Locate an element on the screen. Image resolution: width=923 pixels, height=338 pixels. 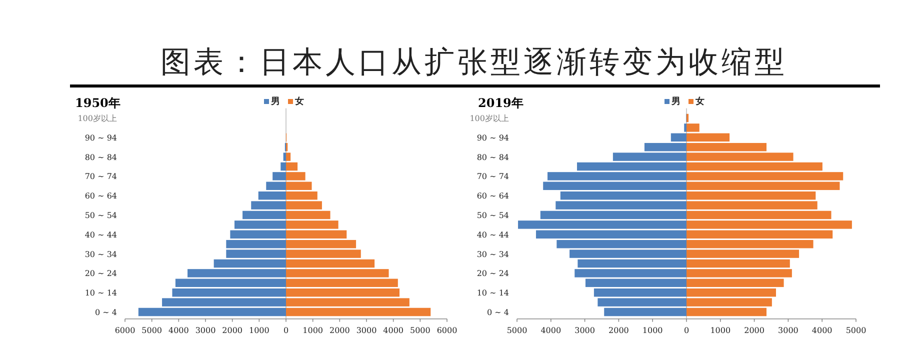
chart-subtitle: 2019年 is located at coordinates (501, 103).